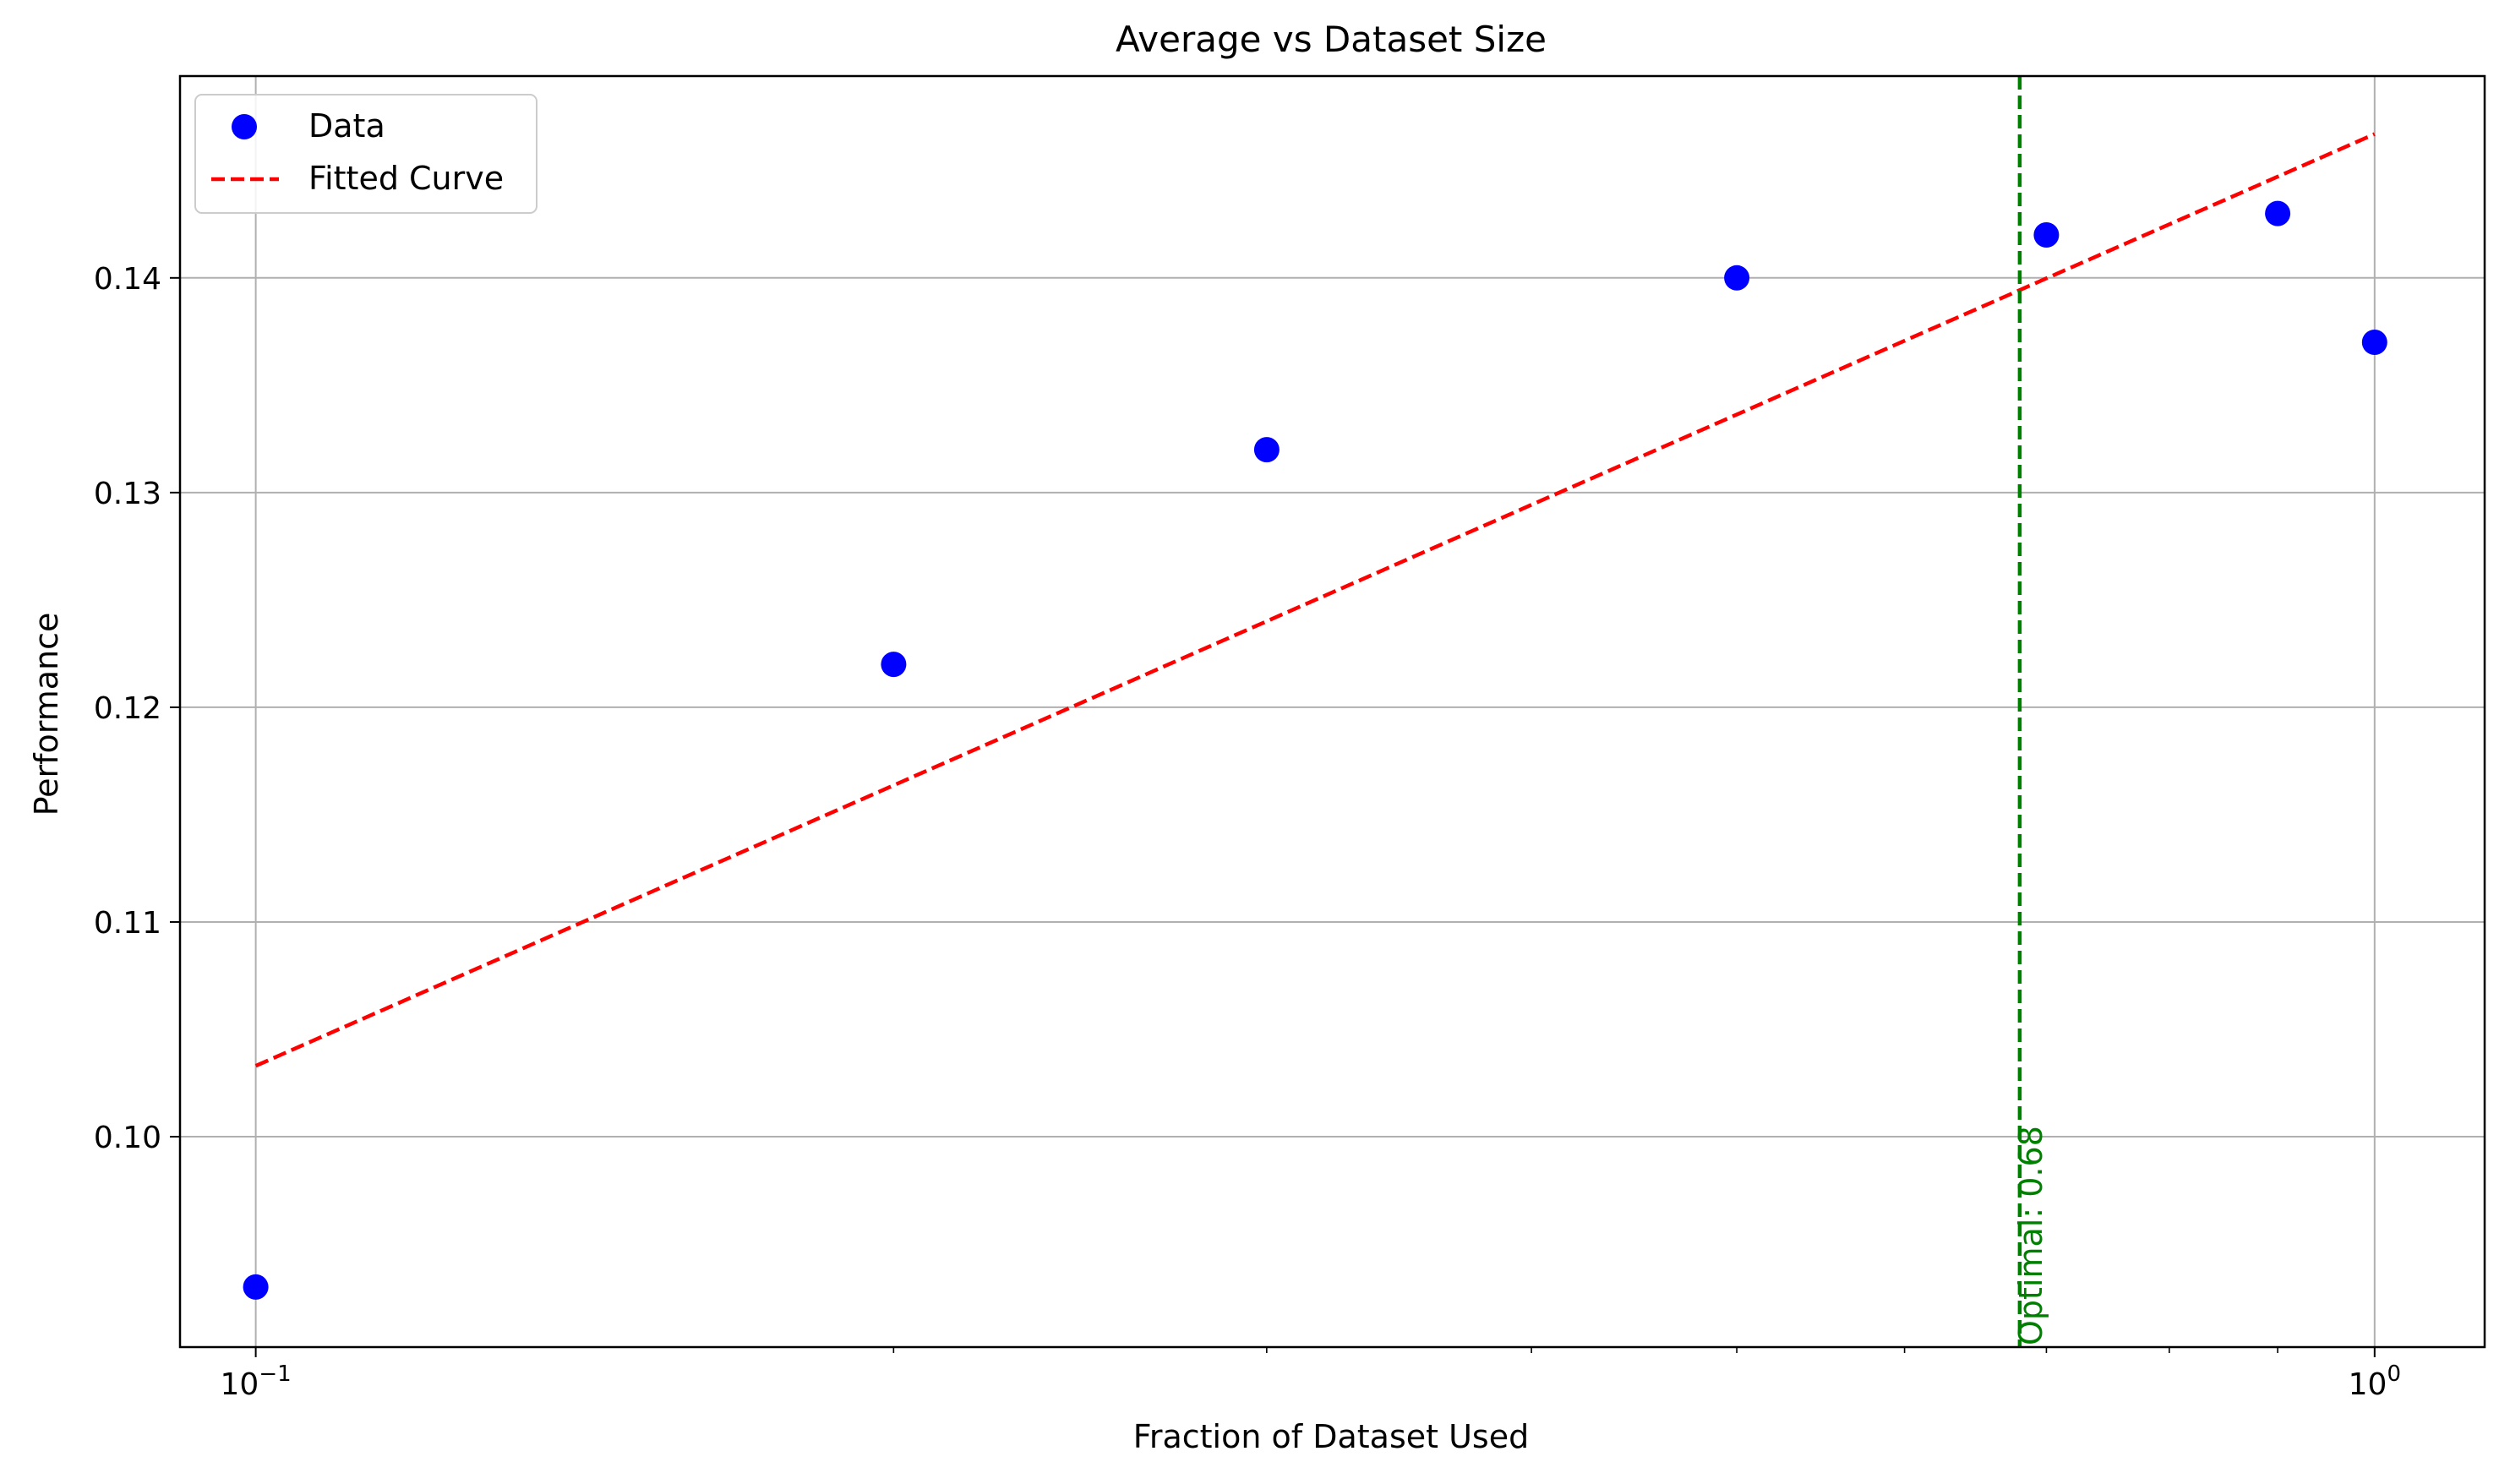 Image resolution: width=2510 pixels, height=1484 pixels. Describe the element at coordinates (46, 715) in the screenshot. I see `y-axis-label: Performance` at that location.